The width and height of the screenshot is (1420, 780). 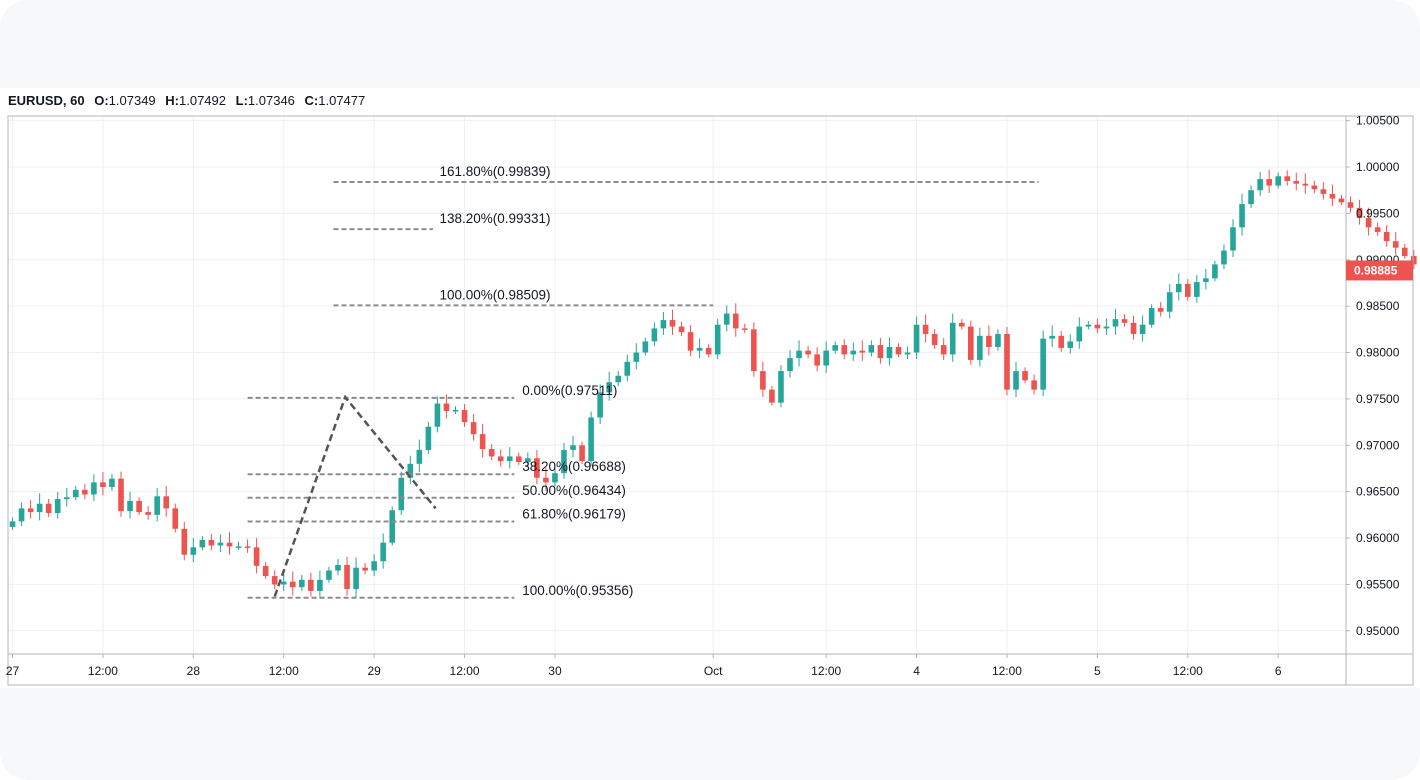 I want to click on fib-retracement-label: 38.20%(0.96688), so click(x=574, y=466).